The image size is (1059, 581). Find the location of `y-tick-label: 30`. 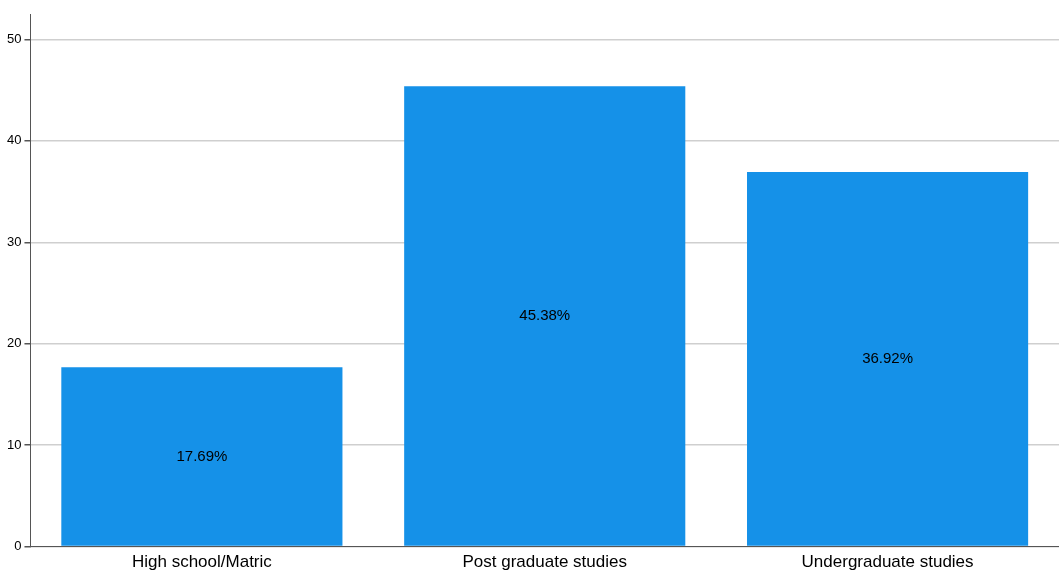

y-tick-label: 30 is located at coordinates (14, 241).